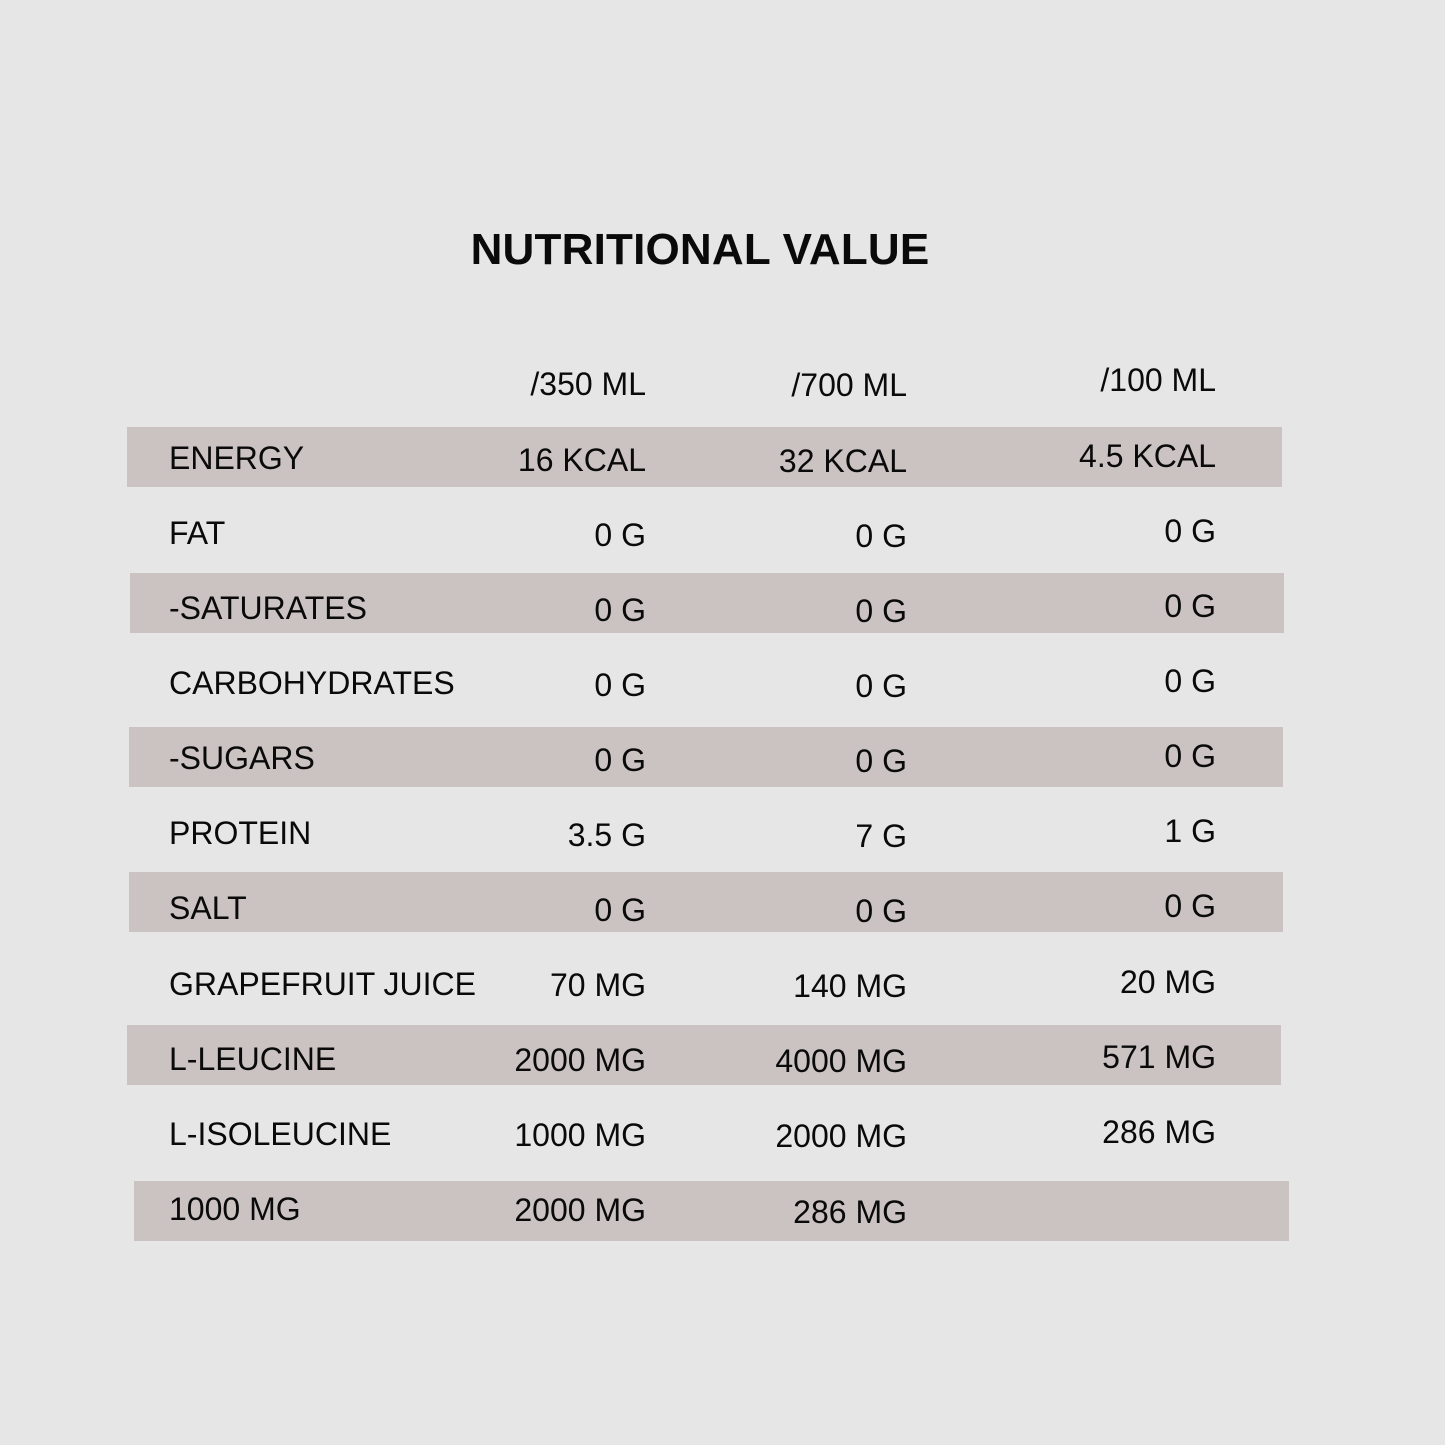 This screenshot has height=1445, width=1445. What do you see at coordinates (1159, 1132) in the screenshot?
I see `value-100ml: 286 MG` at bounding box center [1159, 1132].